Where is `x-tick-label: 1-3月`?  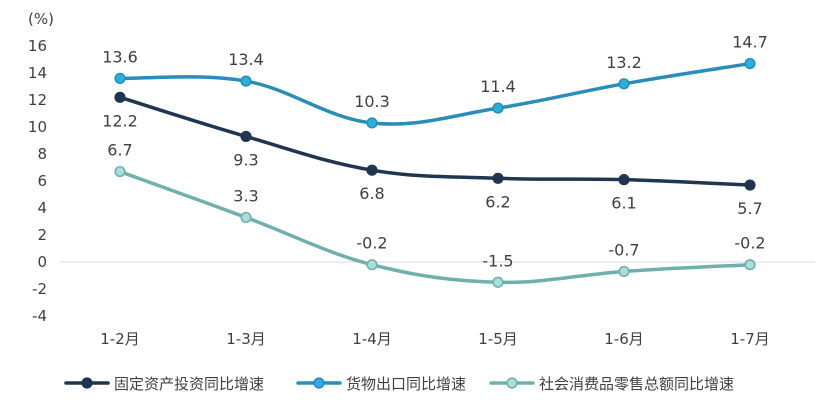
x-tick-label: 1-3月 is located at coordinates (246, 339).